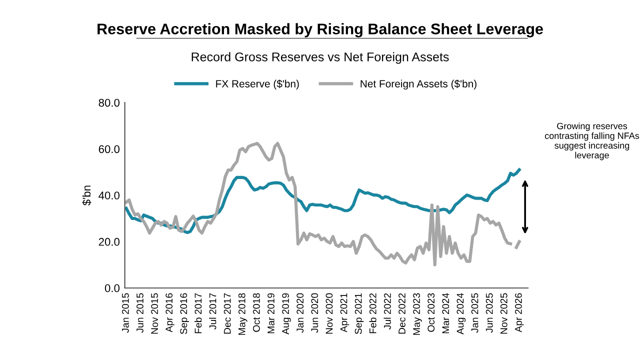 Image resolution: width=640 pixels, height=360 pixels. Describe the element at coordinates (592, 141) in the screenshot. I see `text: Growing reserves contrasting falling NFAs suggest increasing leverage` at that location.